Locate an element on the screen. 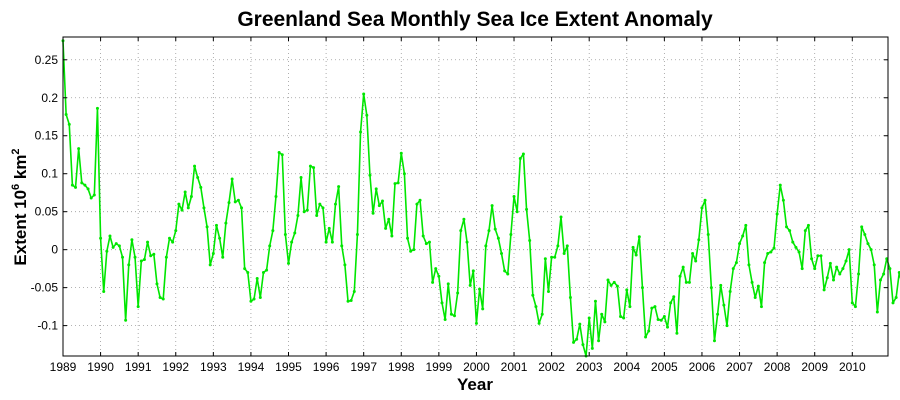  y-axis-label: Extent 106 km2 is located at coordinates (20, 206).